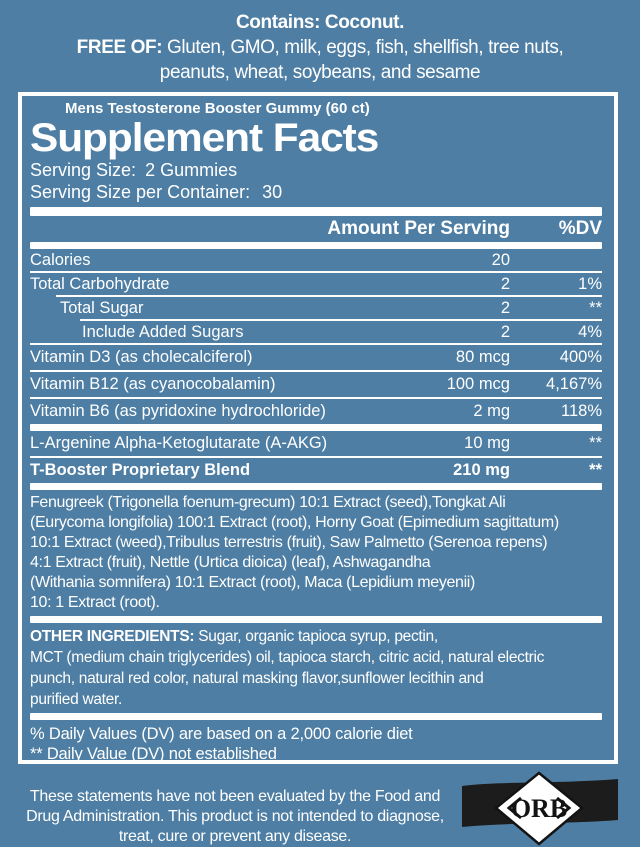 Image resolution: width=640 pixels, height=847 pixels. I want to click on row-calories: Calories 20, so click(316, 260).